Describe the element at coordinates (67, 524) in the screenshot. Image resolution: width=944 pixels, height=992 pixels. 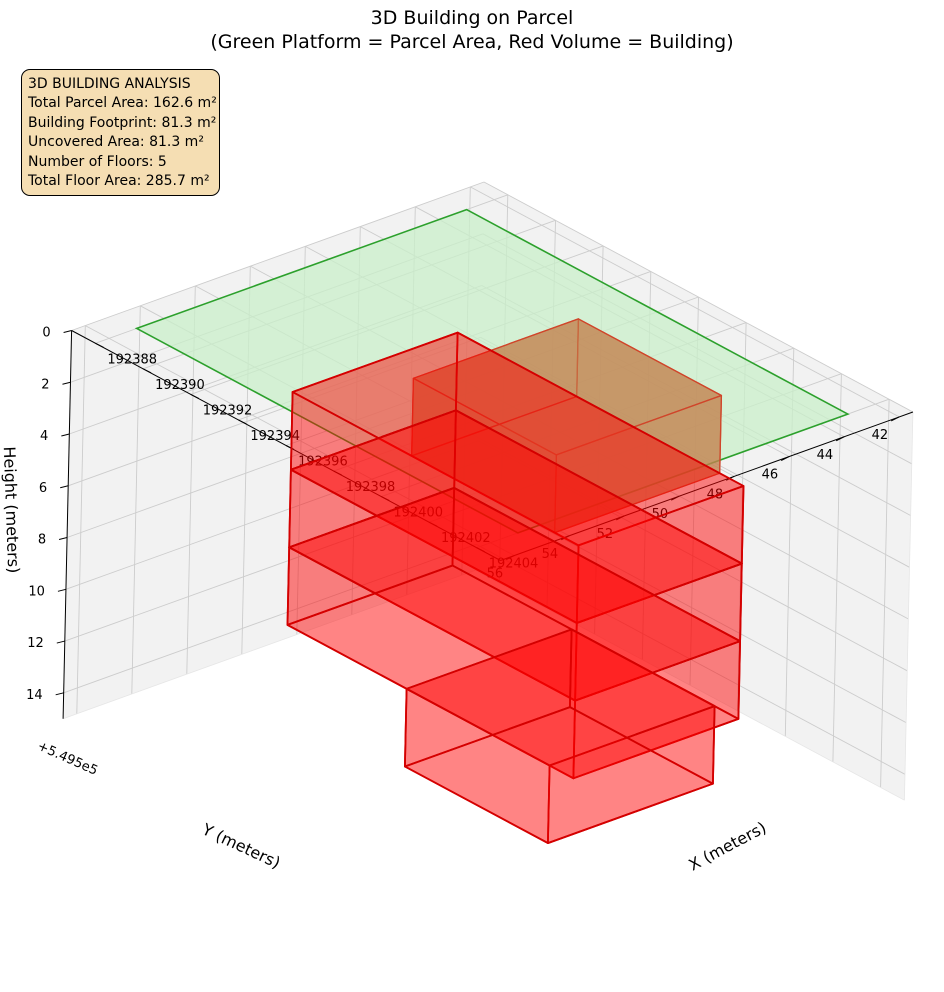
I see `z-axis-line` at that location.